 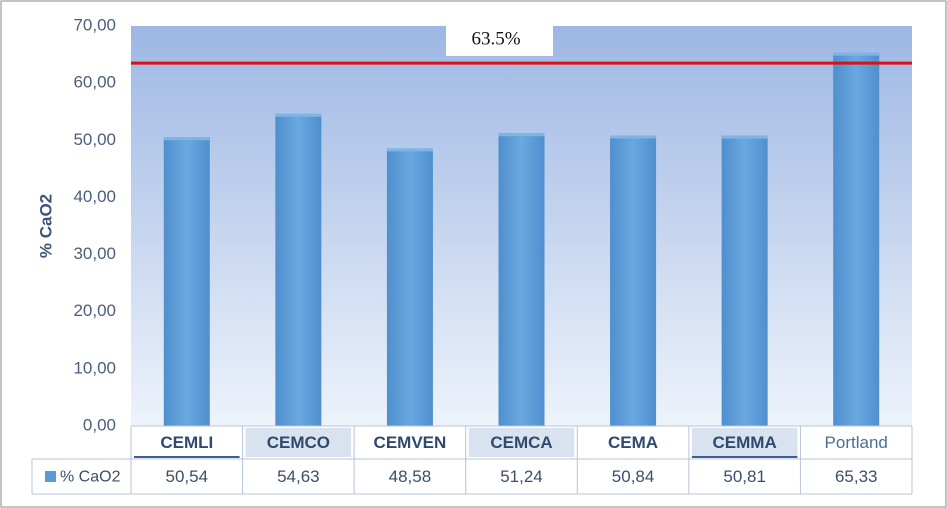 What do you see at coordinates (186, 442) in the screenshot?
I see `x-category-label: CEMLI` at bounding box center [186, 442].